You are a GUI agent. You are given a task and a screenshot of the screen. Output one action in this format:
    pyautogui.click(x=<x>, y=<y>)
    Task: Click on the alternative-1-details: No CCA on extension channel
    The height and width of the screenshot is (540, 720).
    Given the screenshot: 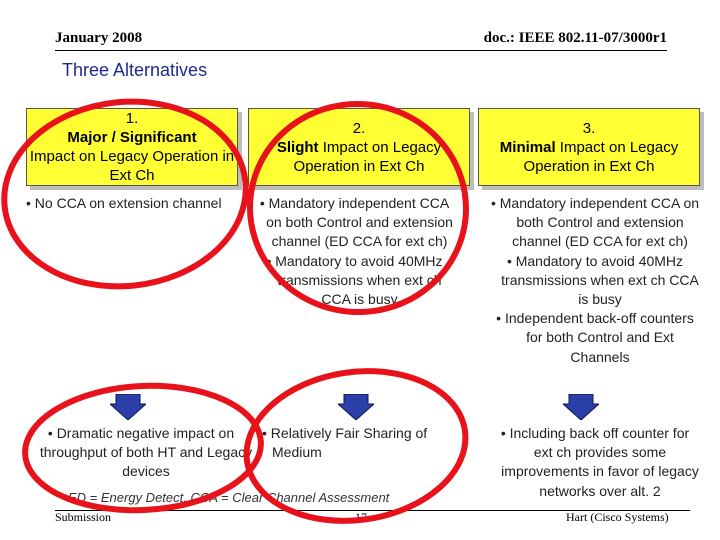 What is the action you would take?
    pyautogui.click(x=128, y=203)
    